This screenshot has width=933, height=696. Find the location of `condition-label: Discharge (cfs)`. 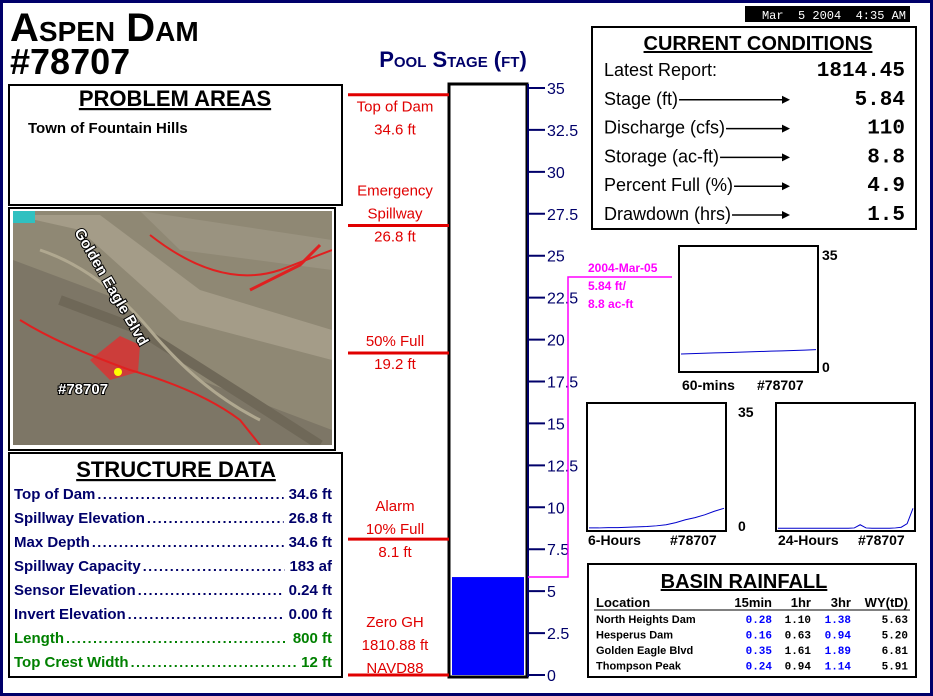

condition-label: Discharge (cfs) is located at coordinates (664, 128).